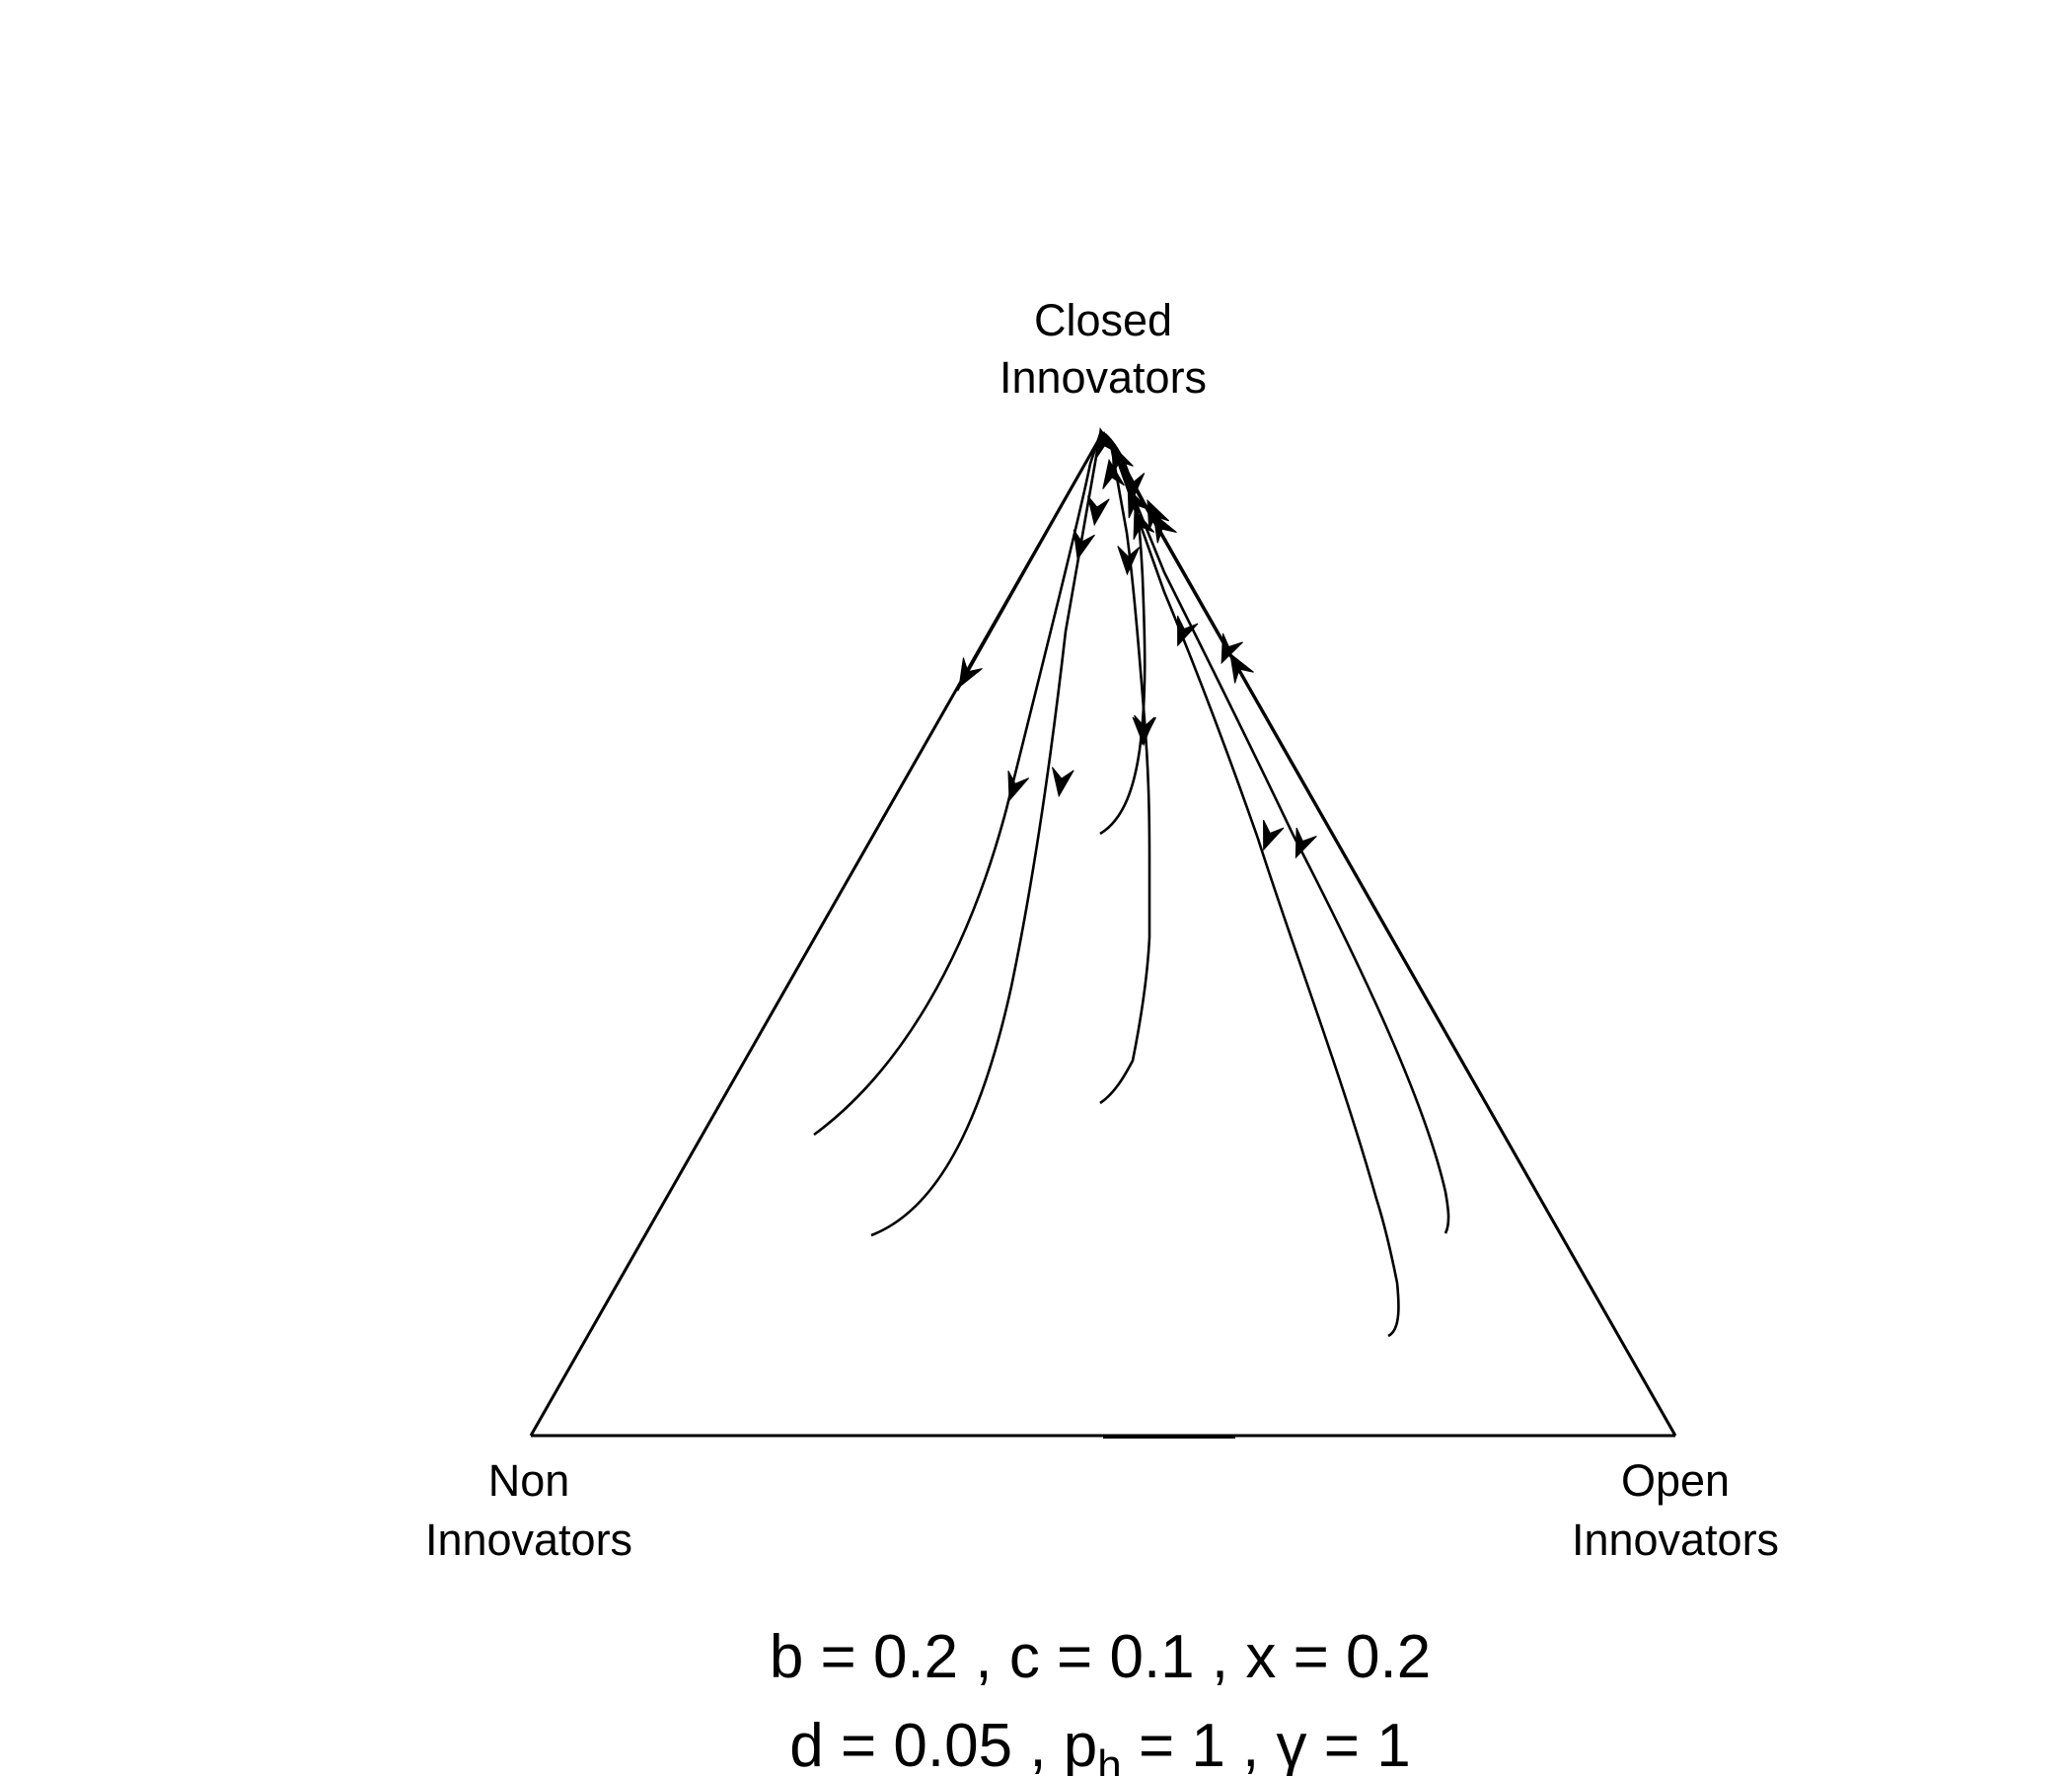 The height and width of the screenshot is (1776, 2072). I want to click on trajectory-arrows, so click(1137, 643).